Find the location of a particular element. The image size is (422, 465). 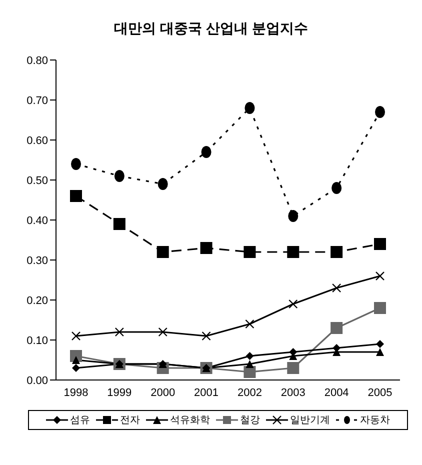

y-tick-label: 0.70 is located at coordinates (37, 100).